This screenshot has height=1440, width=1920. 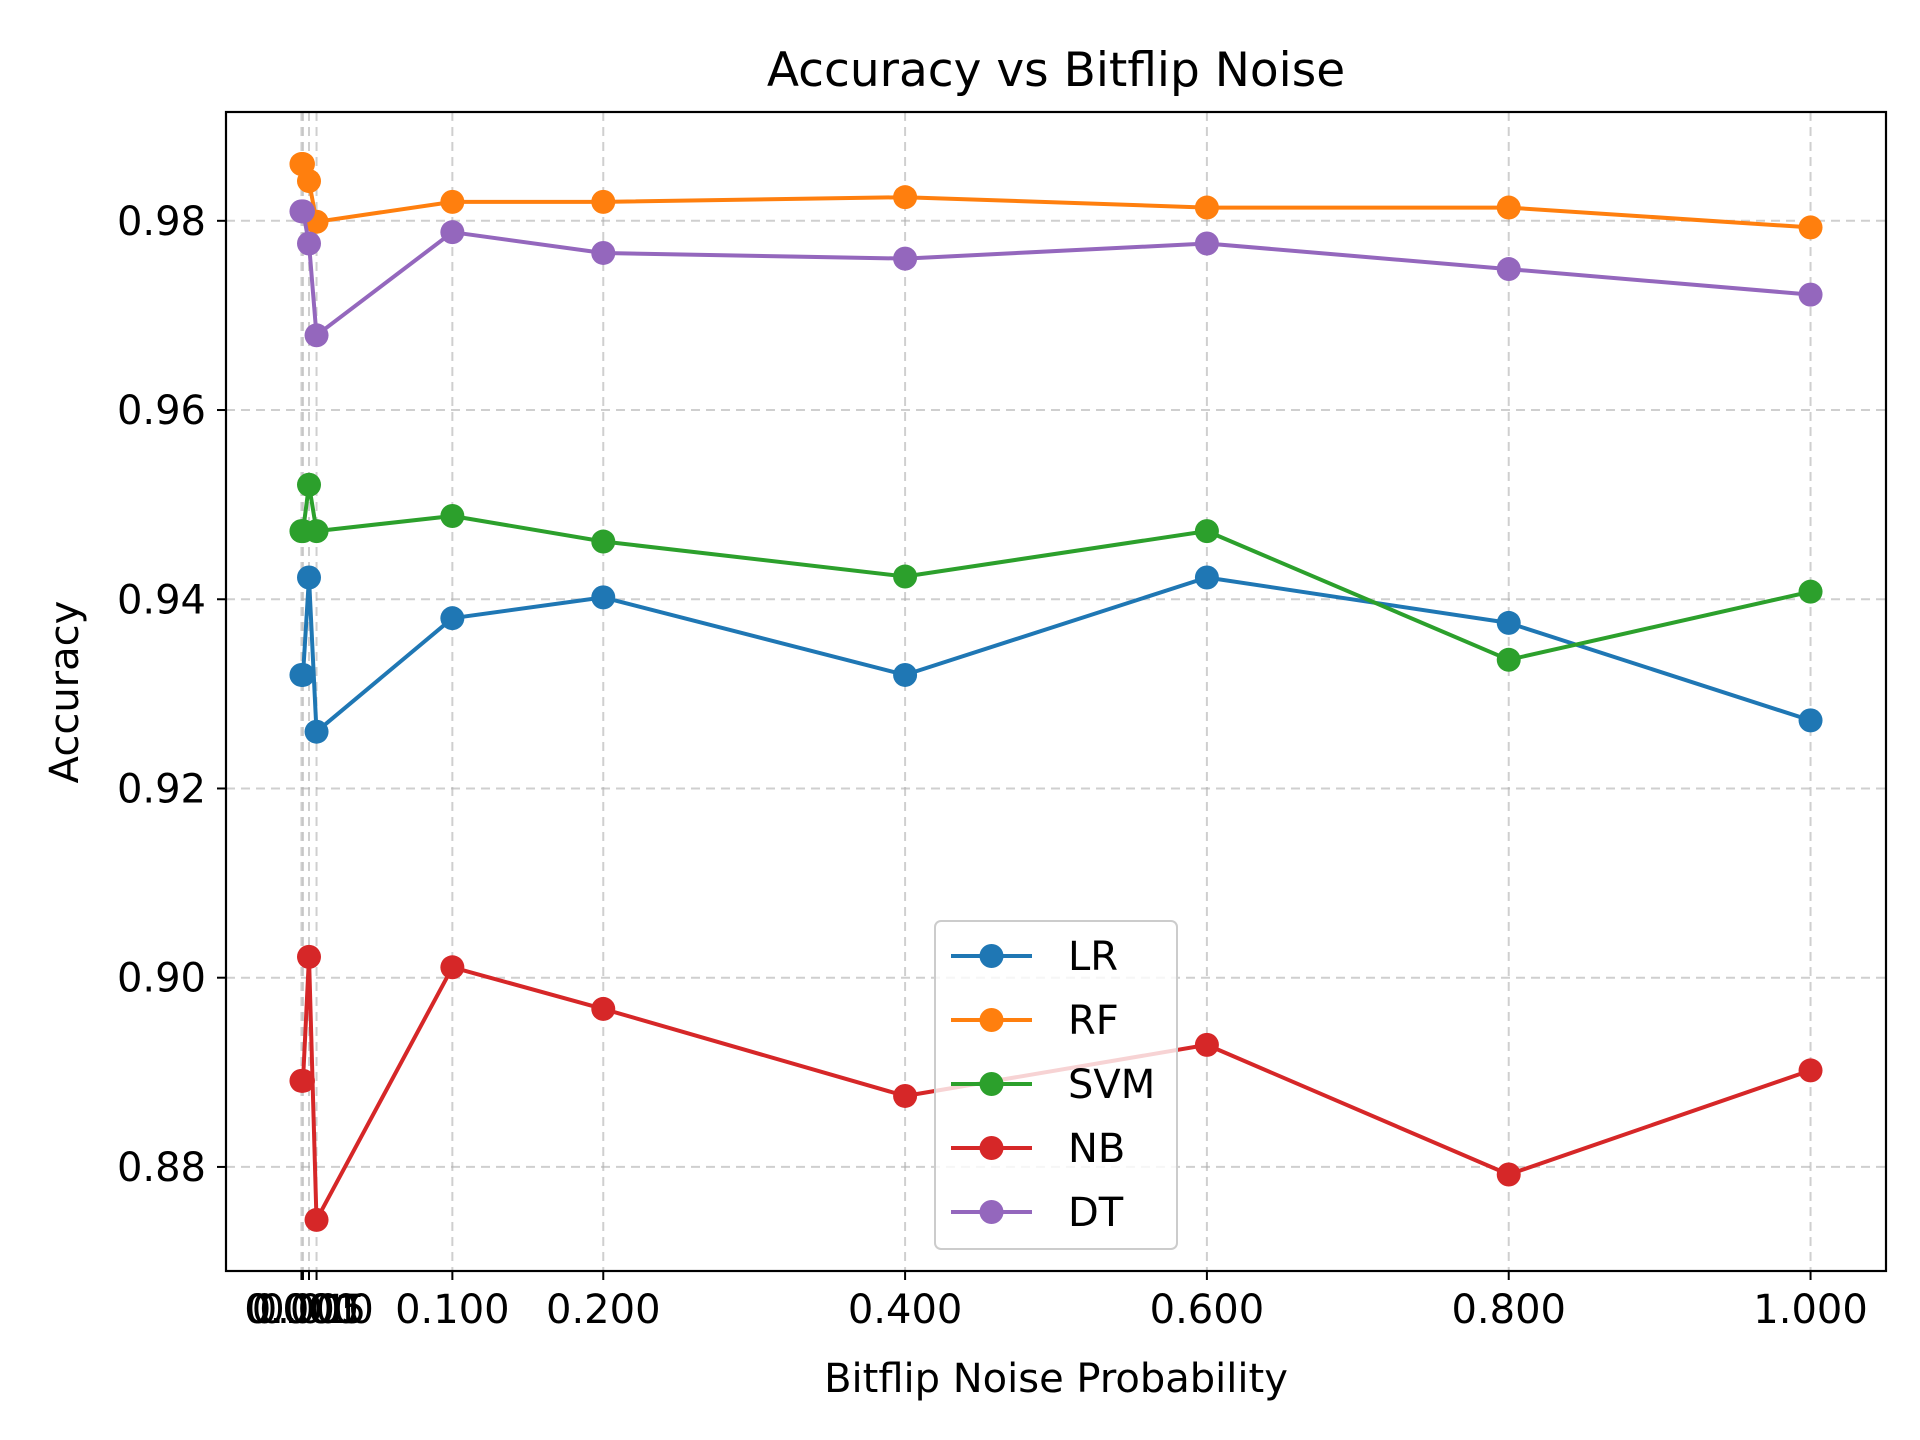 I want to click on x-tick-label: 0.001, so click(x=303, y=1310).